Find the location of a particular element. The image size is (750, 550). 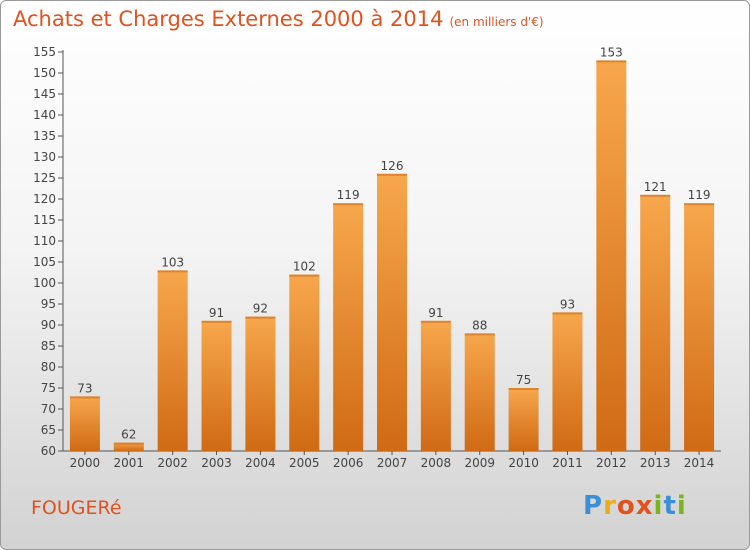

y-tick-label: 135 is located at coordinates (44, 136).